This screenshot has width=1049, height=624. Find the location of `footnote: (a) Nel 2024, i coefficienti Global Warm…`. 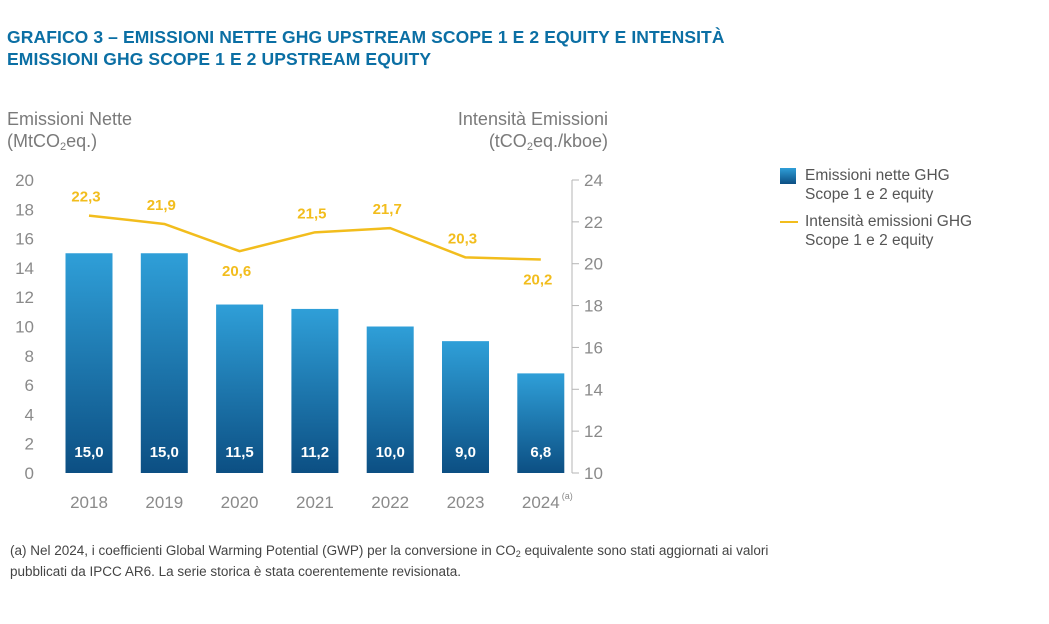

footnote: (a) Nel 2024, i coefficienti Global Warm… is located at coordinates (460, 561).